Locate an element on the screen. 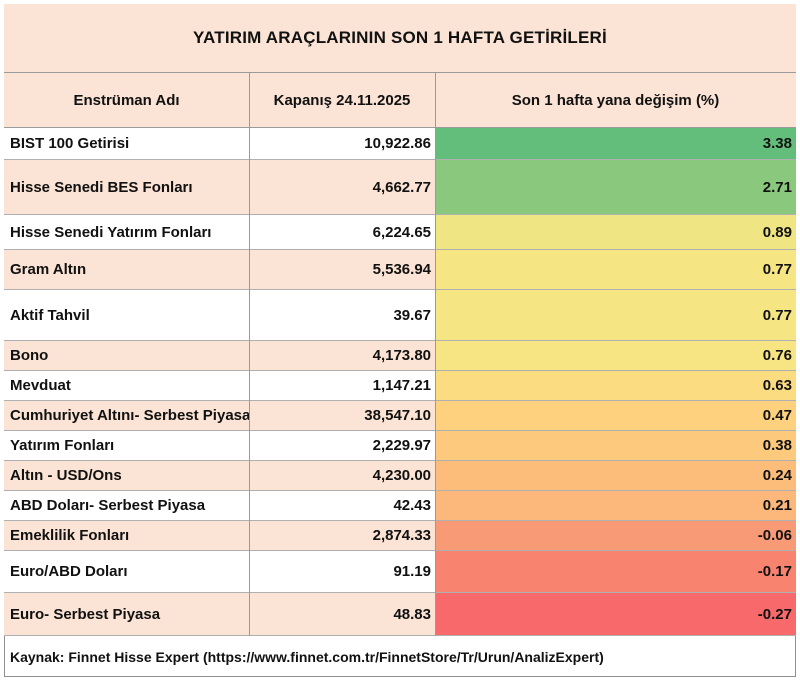  closing-value: 39.67 is located at coordinates (412, 315).